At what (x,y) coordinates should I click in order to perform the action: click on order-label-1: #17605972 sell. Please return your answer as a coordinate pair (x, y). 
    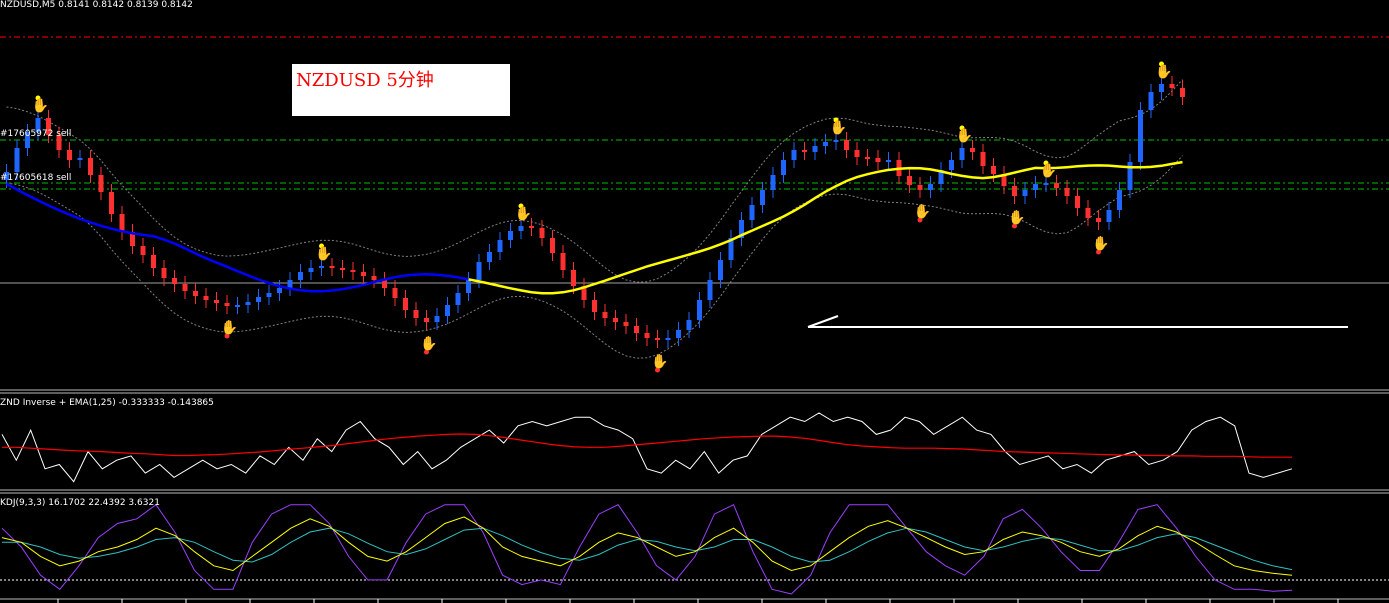
    Looking at the image, I should click on (36, 134).